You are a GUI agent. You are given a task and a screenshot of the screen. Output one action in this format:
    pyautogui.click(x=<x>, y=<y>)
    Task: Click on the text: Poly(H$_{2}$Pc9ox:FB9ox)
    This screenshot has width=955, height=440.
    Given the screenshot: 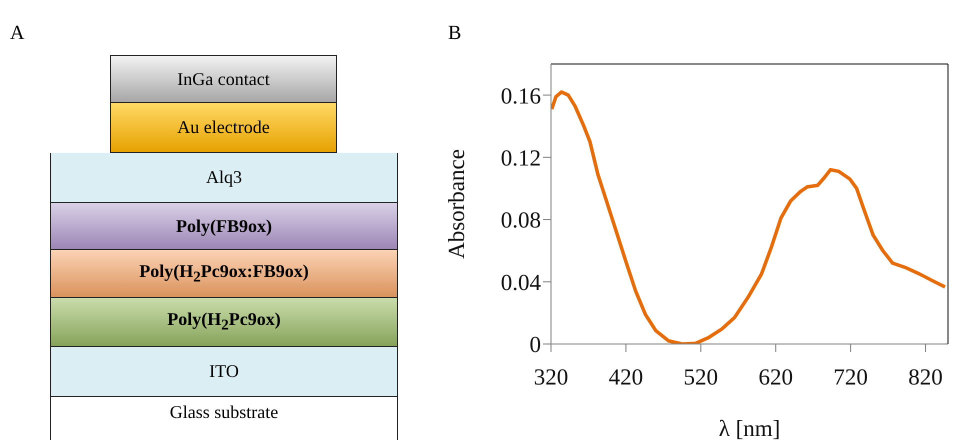 What is the action you would take?
    pyautogui.click(x=224, y=273)
    